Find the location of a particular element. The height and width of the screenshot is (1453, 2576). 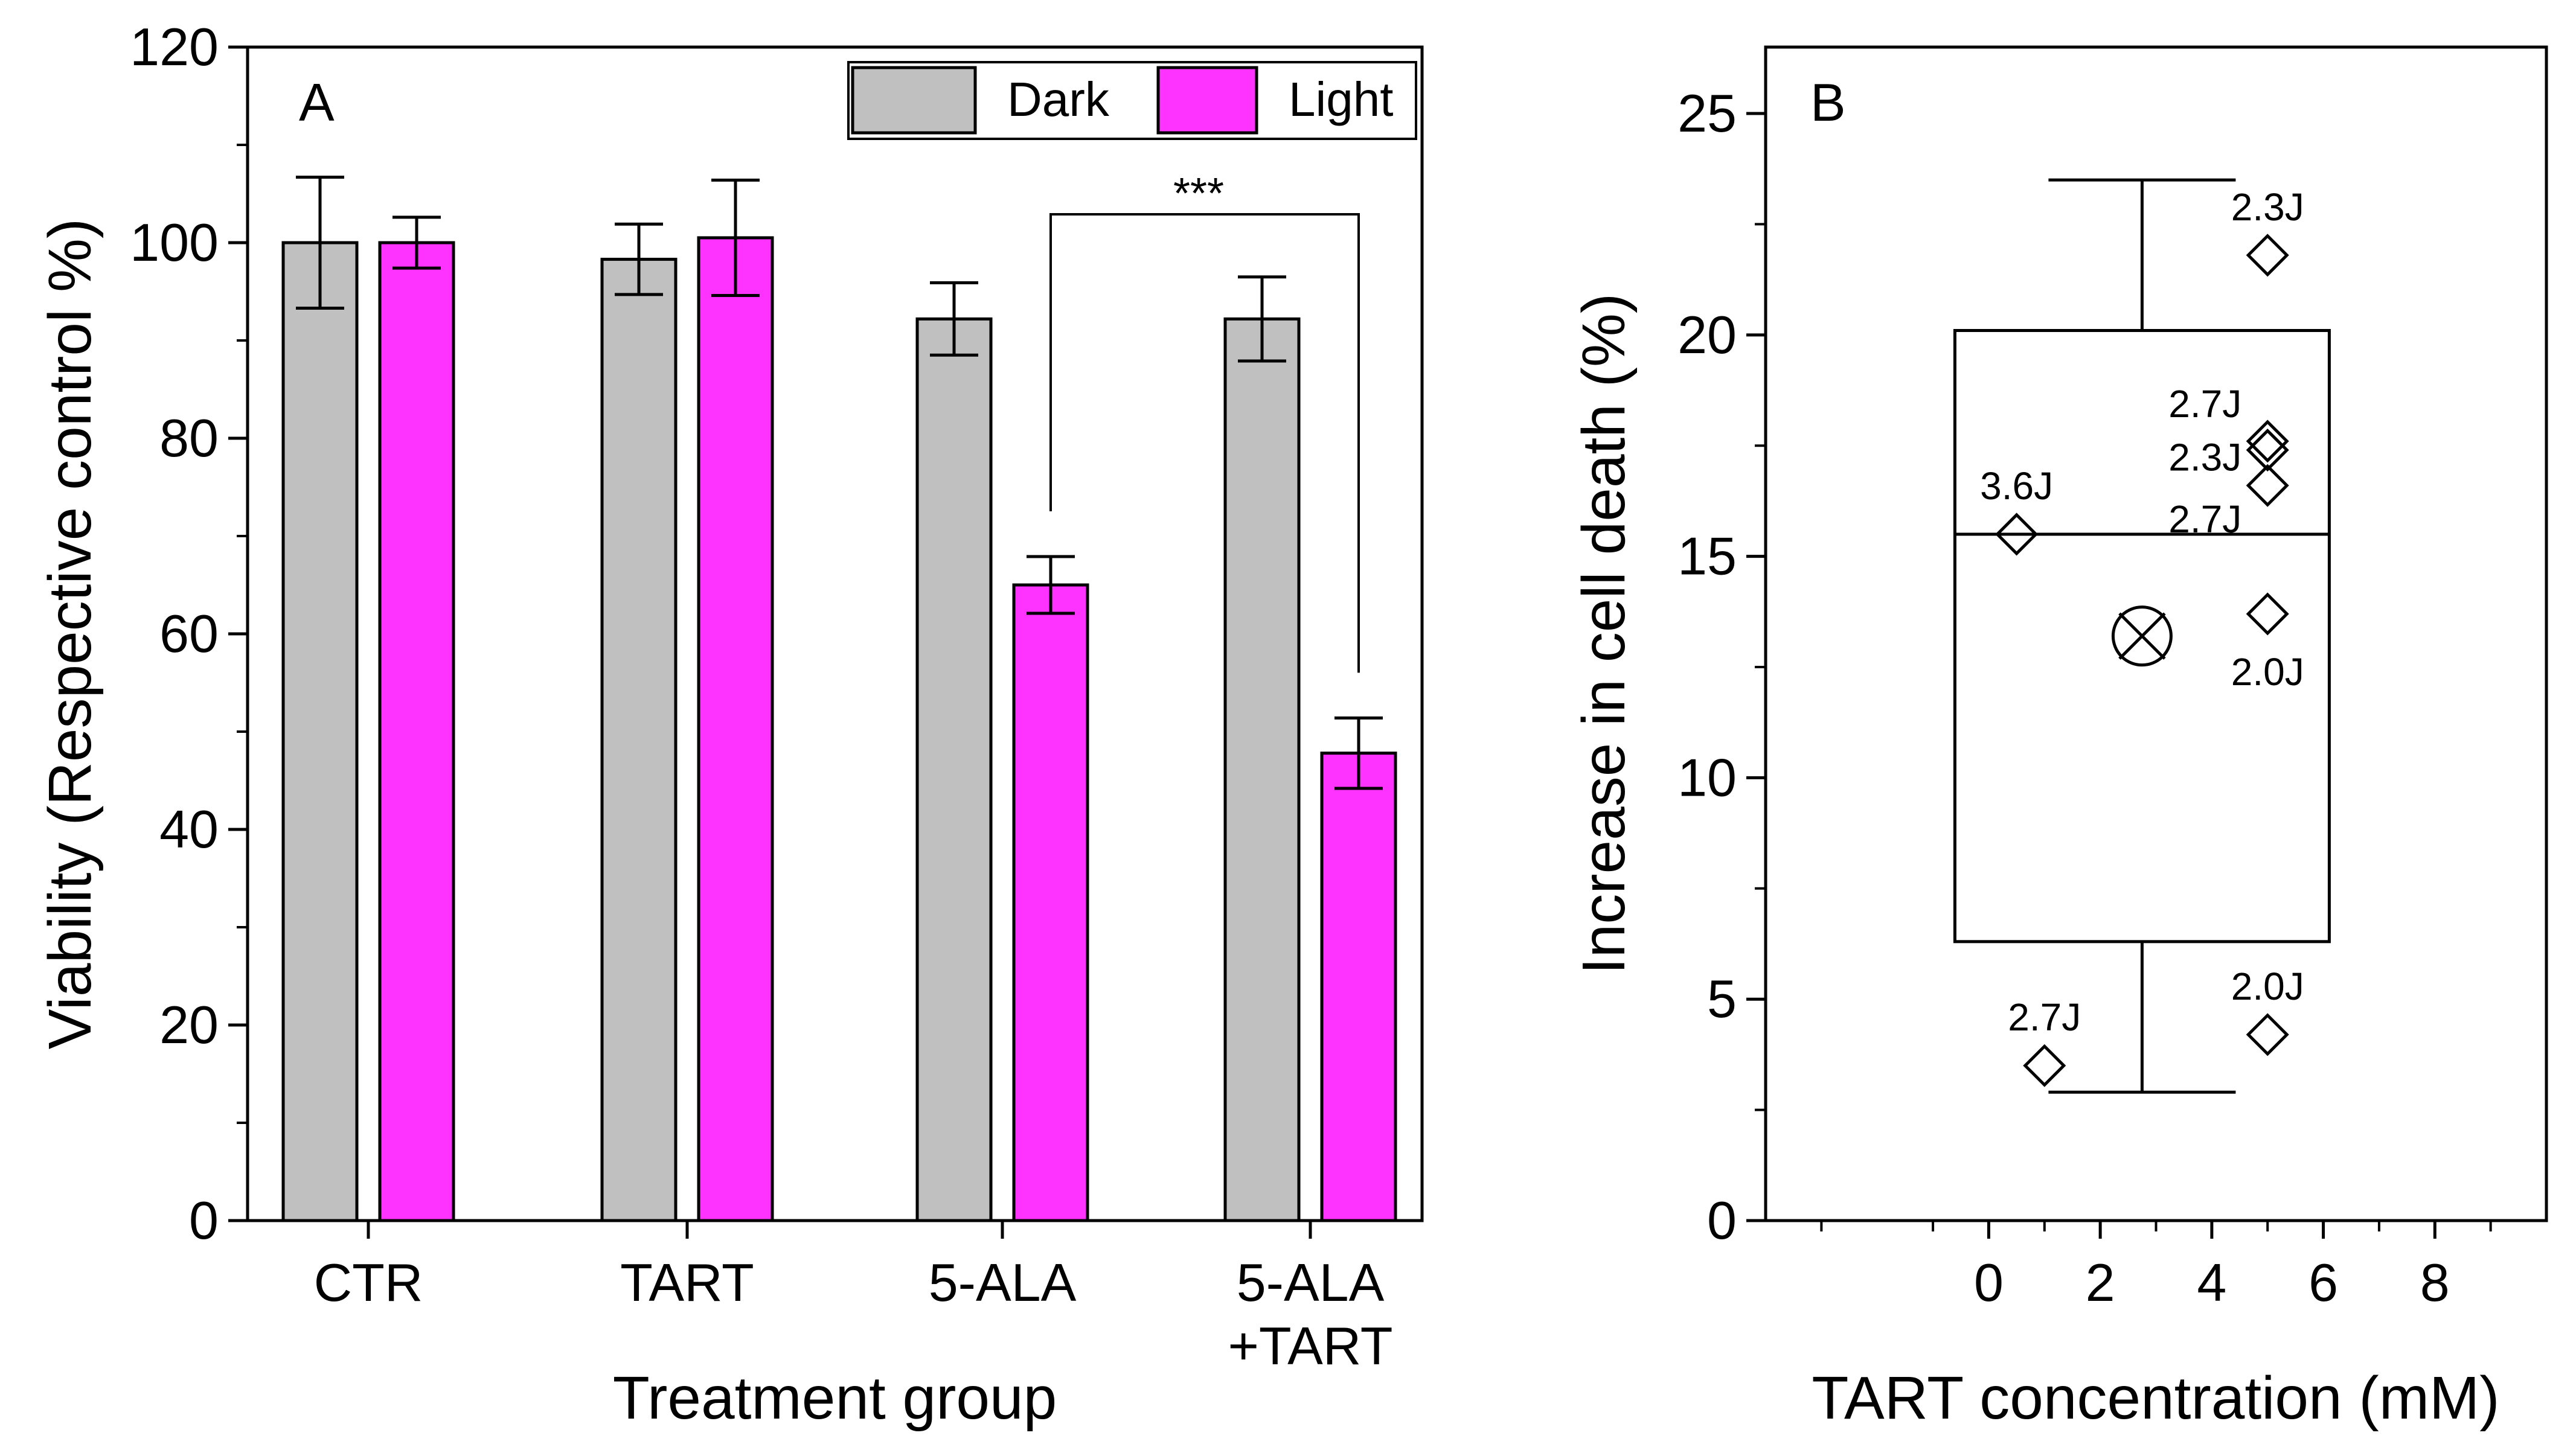

y-tick-label: 60 is located at coordinates (189, 633).